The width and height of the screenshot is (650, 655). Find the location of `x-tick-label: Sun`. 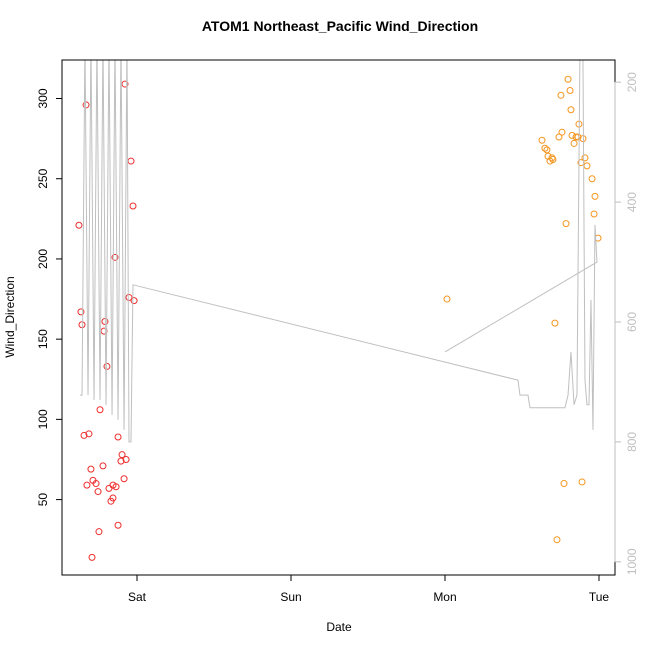

x-tick-label: Sun is located at coordinates (290, 597).